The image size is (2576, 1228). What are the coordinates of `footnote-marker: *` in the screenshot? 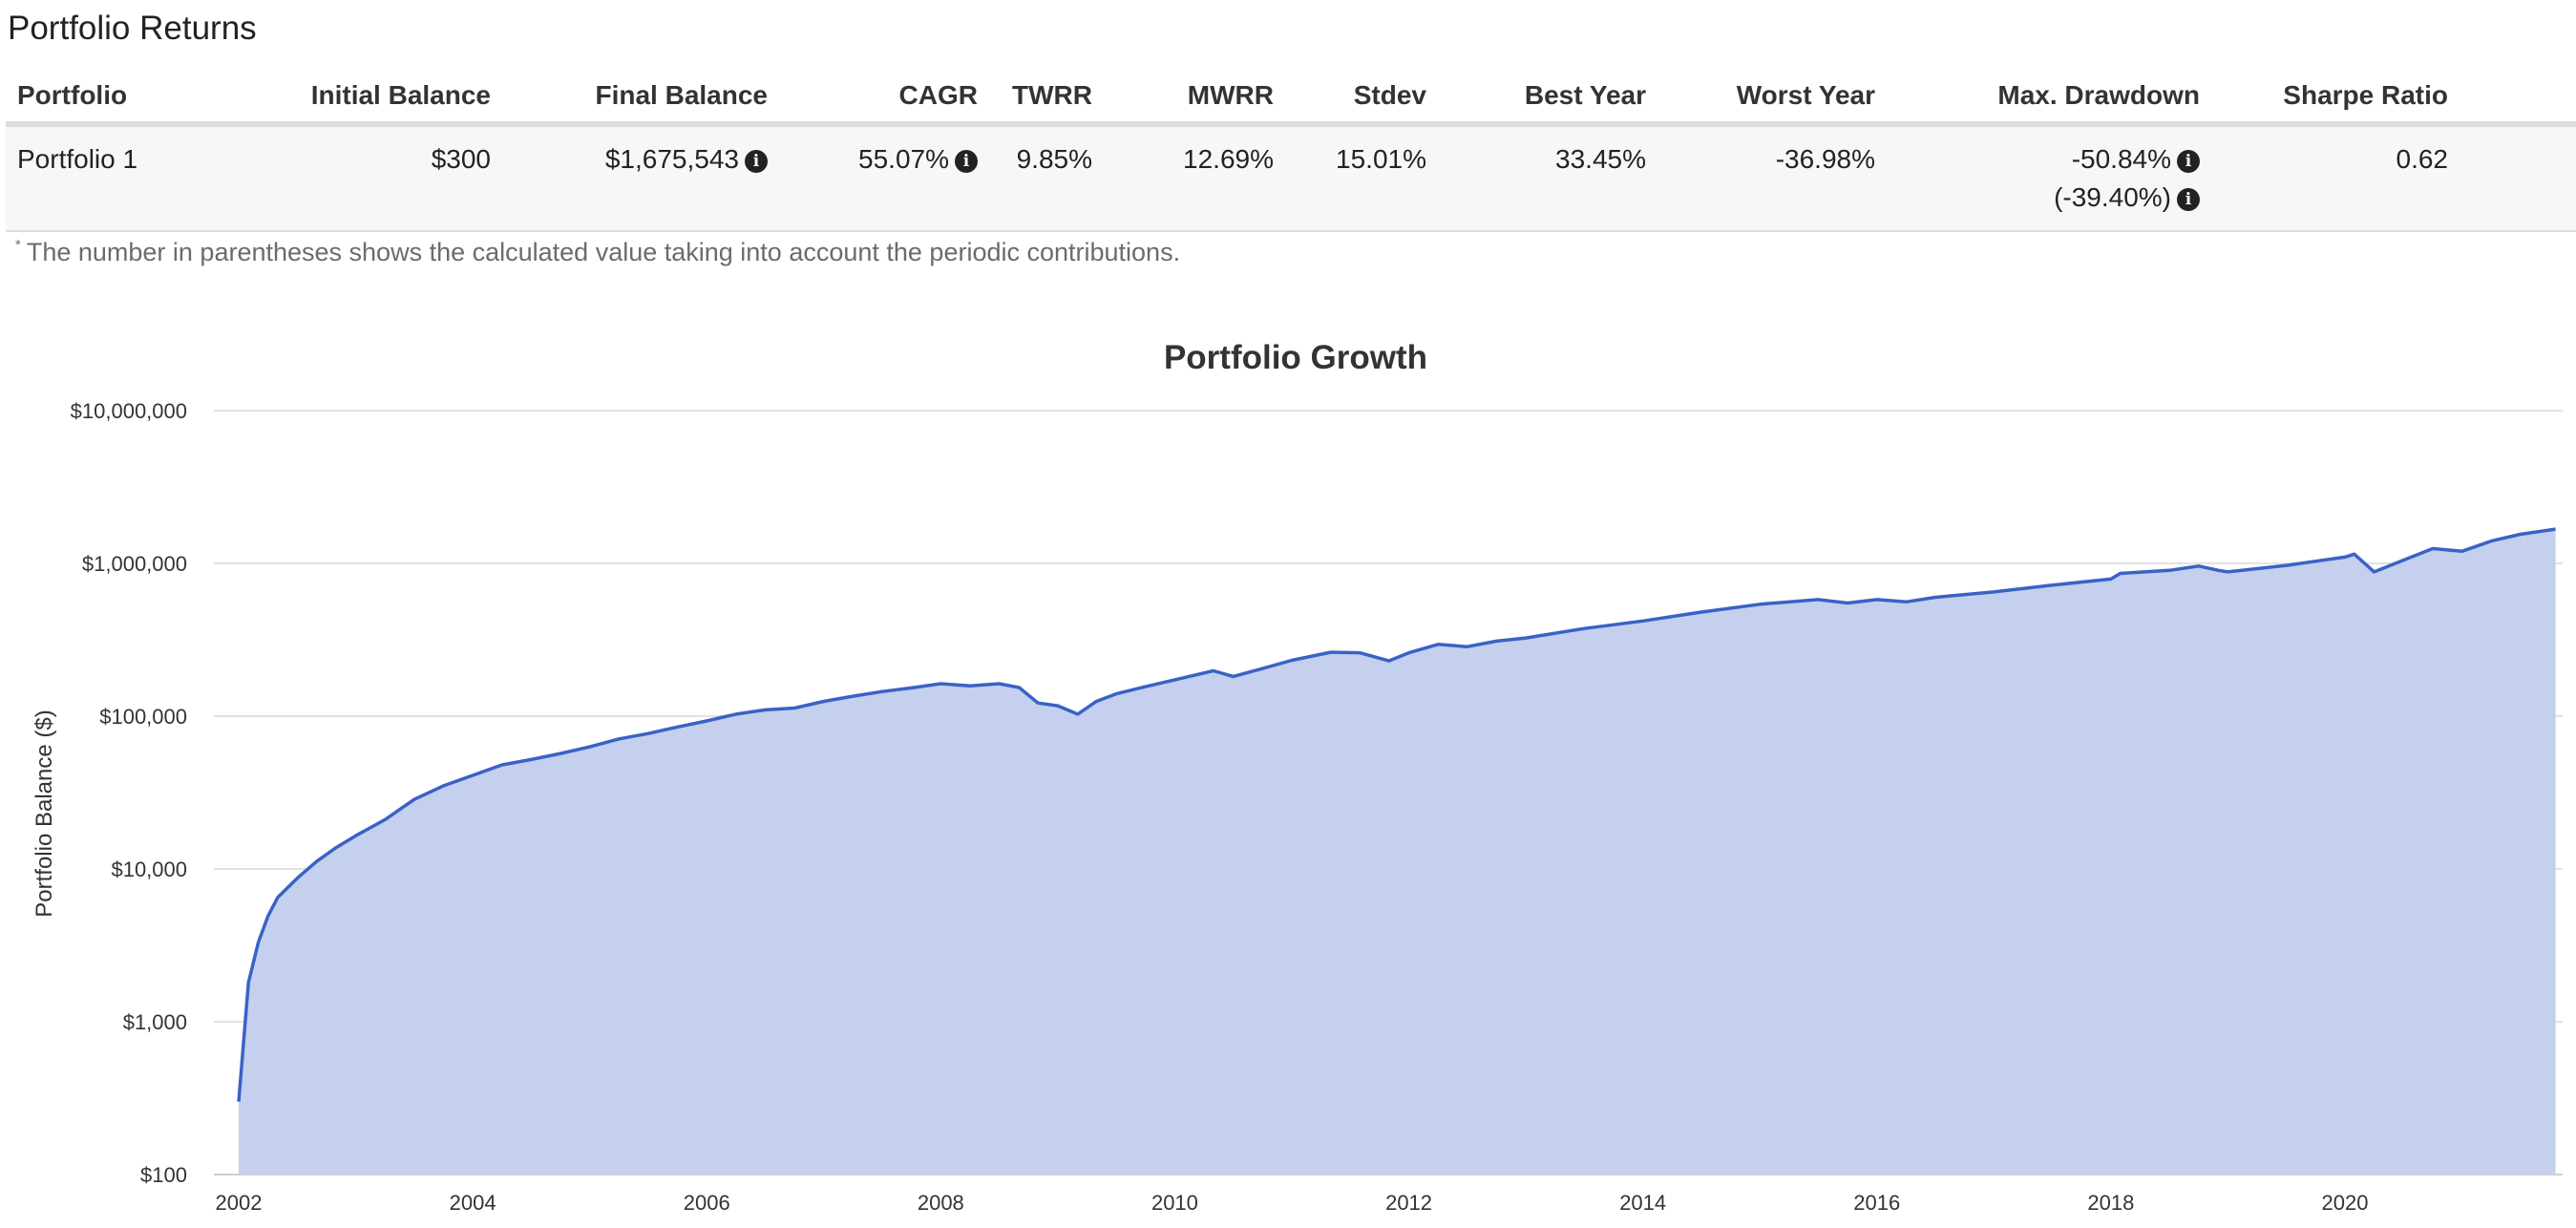 It's located at (18, 245).